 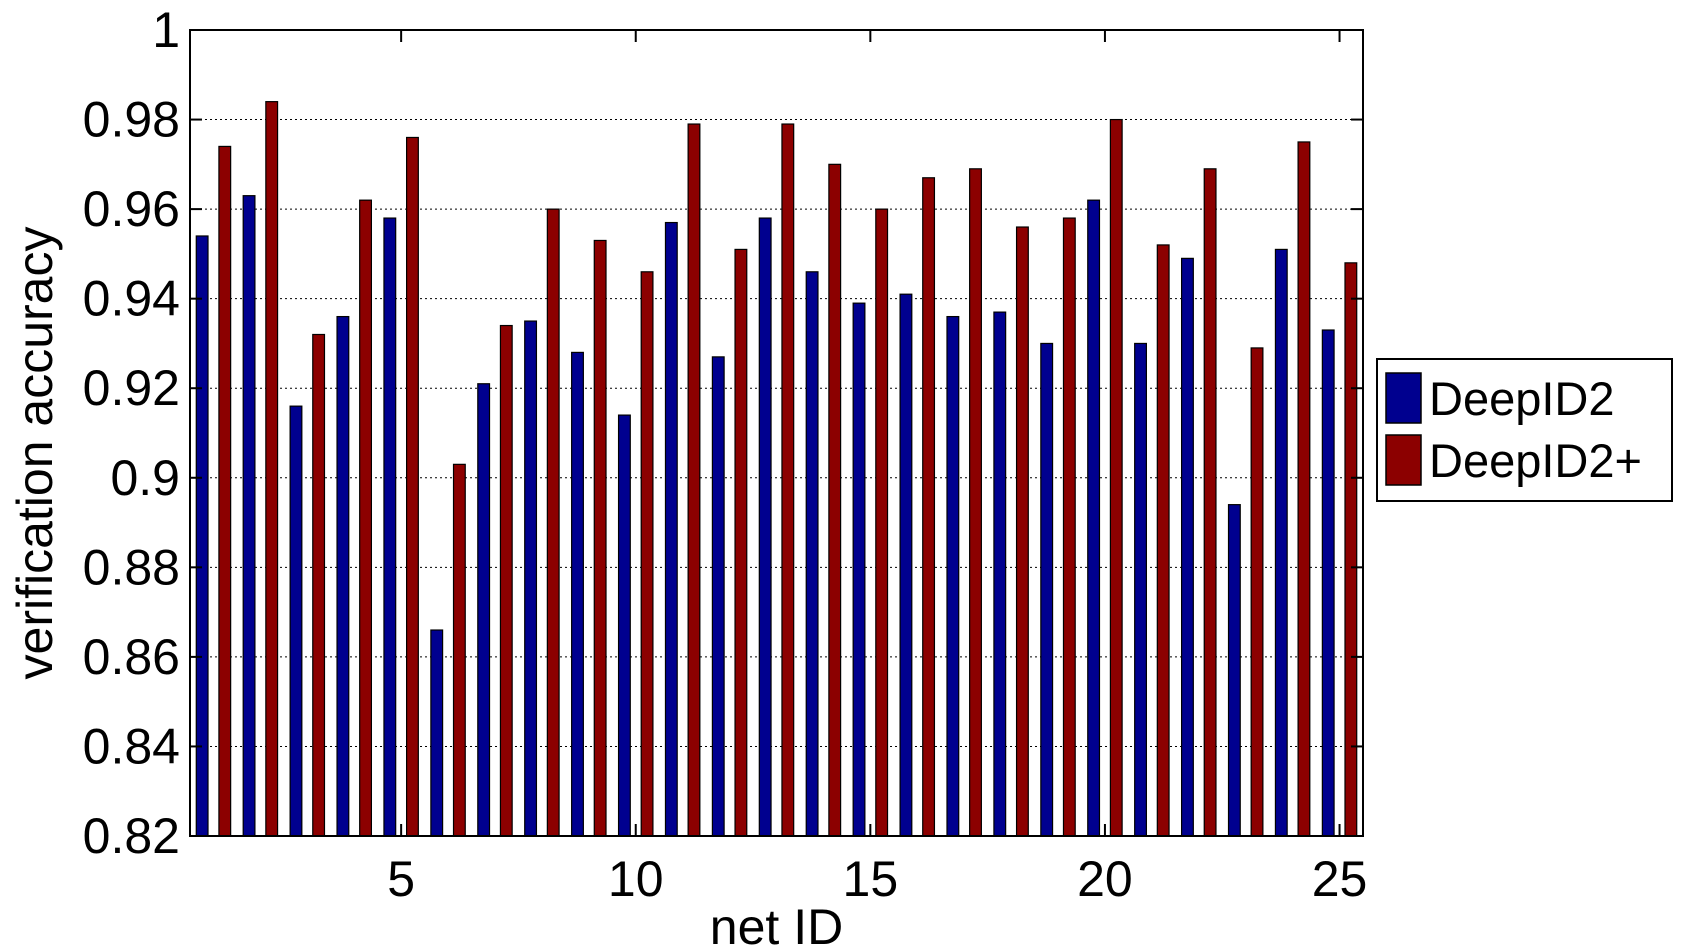 I want to click on x-tick-label: 15, so click(x=871, y=879).